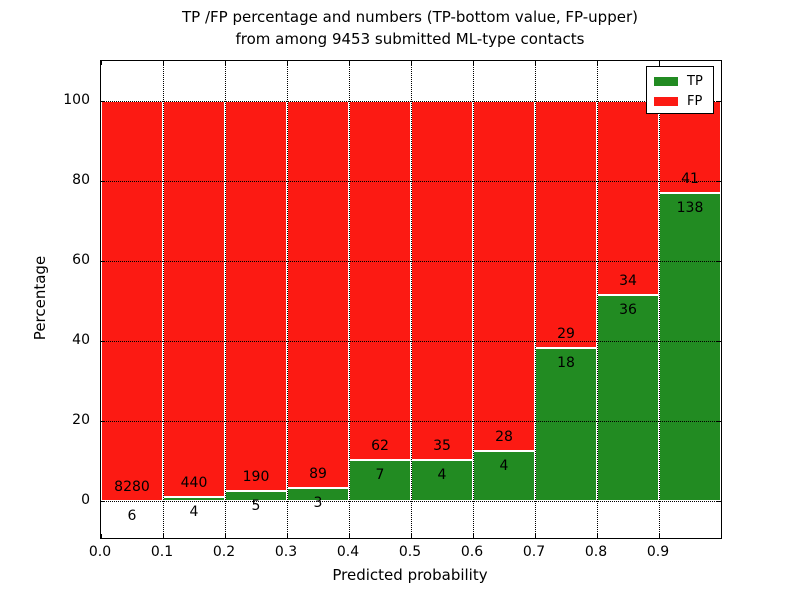  I want to click on x-tick-label: 0.7, so click(534, 552).